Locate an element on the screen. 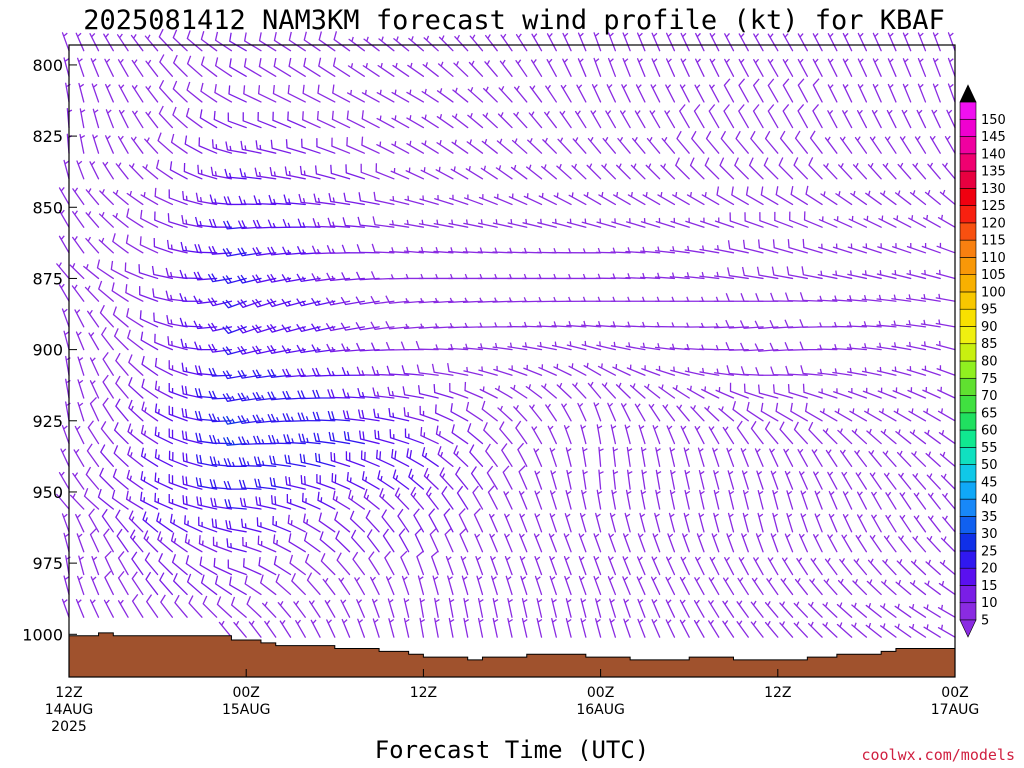 This screenshot has width=1024, height=768. x-tick-label: 00Z is located at coordinates (245, 693).